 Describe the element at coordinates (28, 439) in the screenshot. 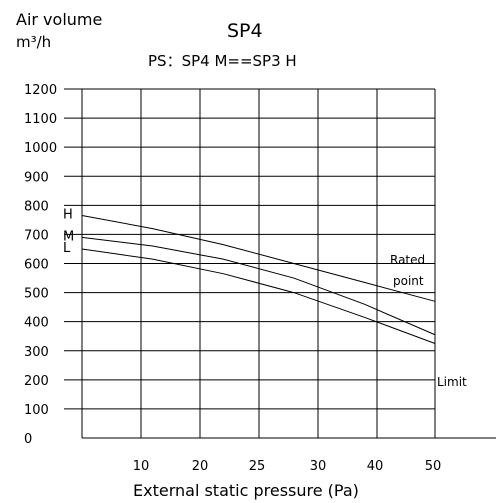

I see `y-tick-label: 0` at that location.